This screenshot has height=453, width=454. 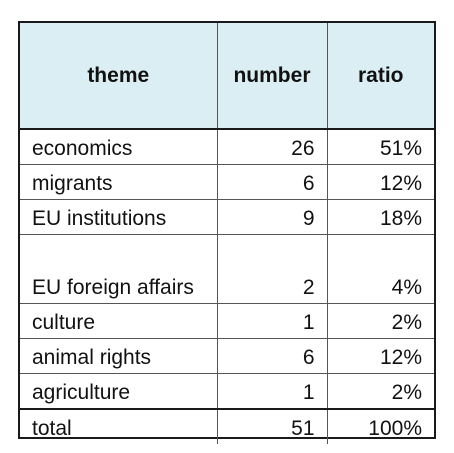 What do you see at coordinates (119, 182) in the screenshot?
I see `cell-theme: migrants` at bounding box center [119, 182].